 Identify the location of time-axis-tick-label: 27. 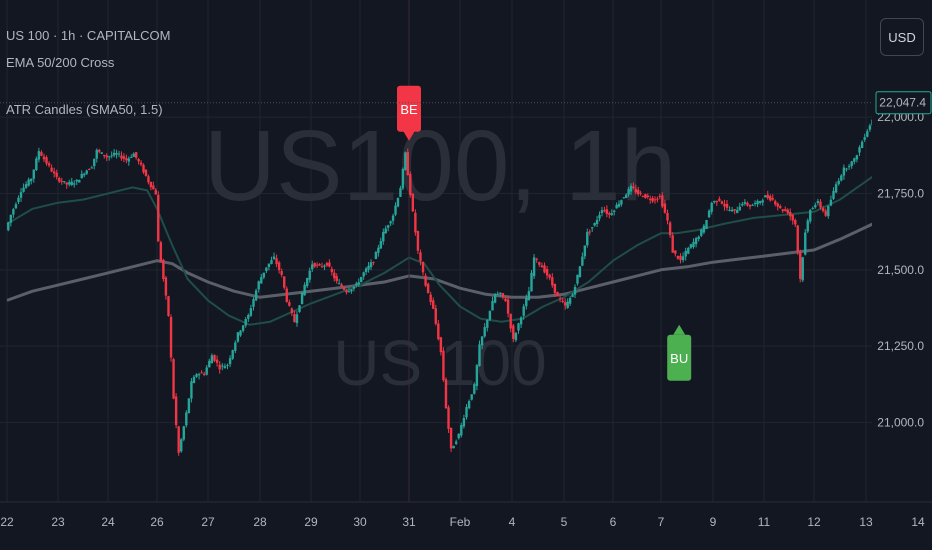
(208, 522).